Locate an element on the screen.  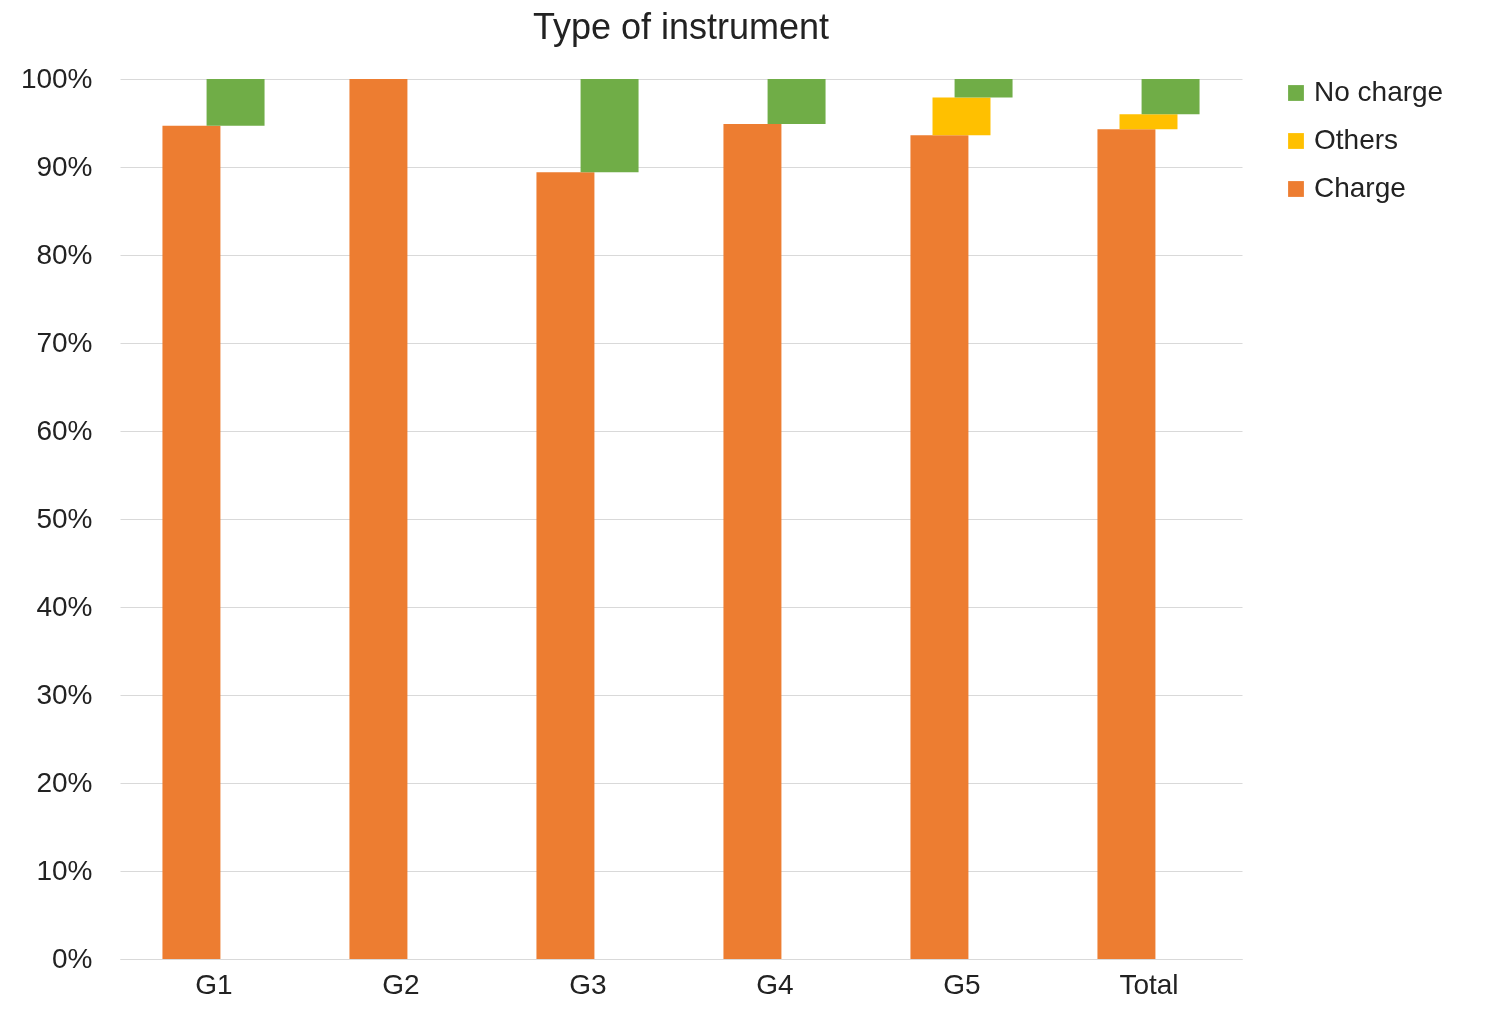
x-tick-label: G1 is located at coordinates (214, 984).